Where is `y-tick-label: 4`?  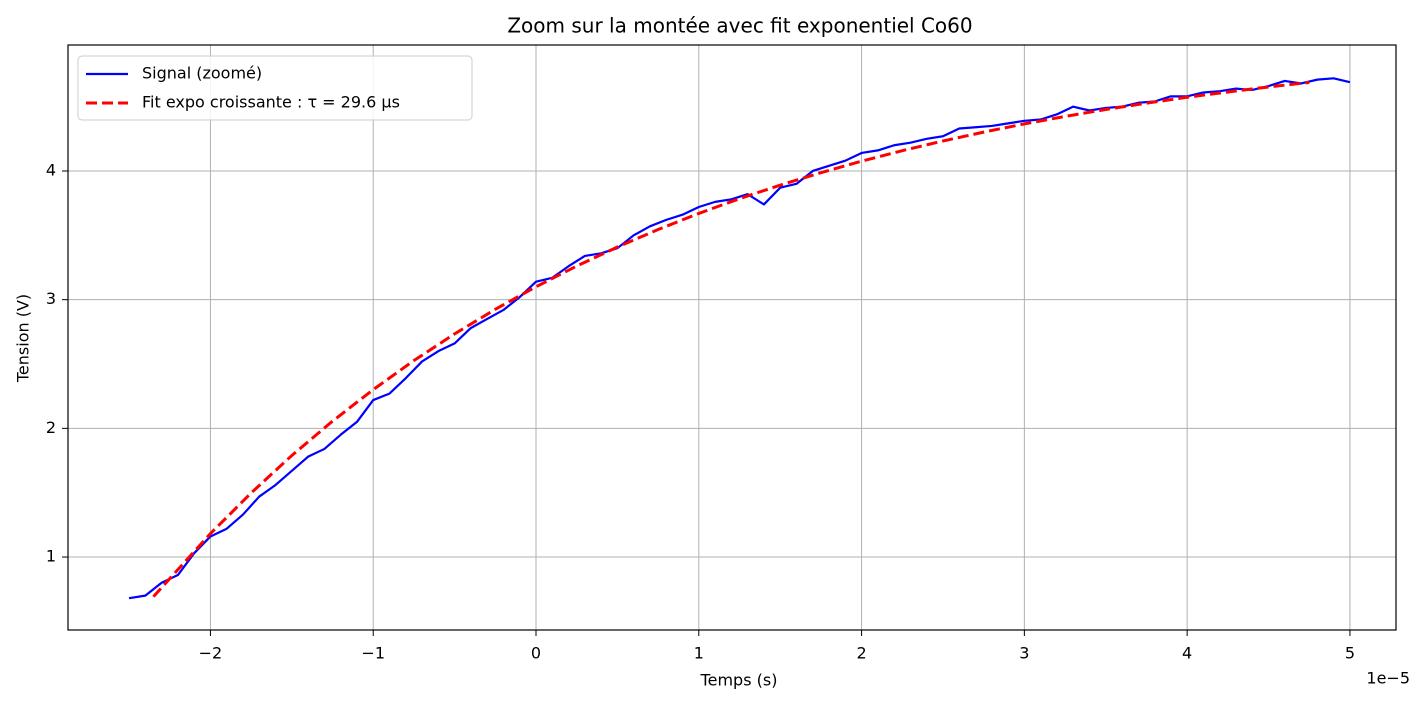
y-tick-label: 4 is located at coordinates (51, 169).